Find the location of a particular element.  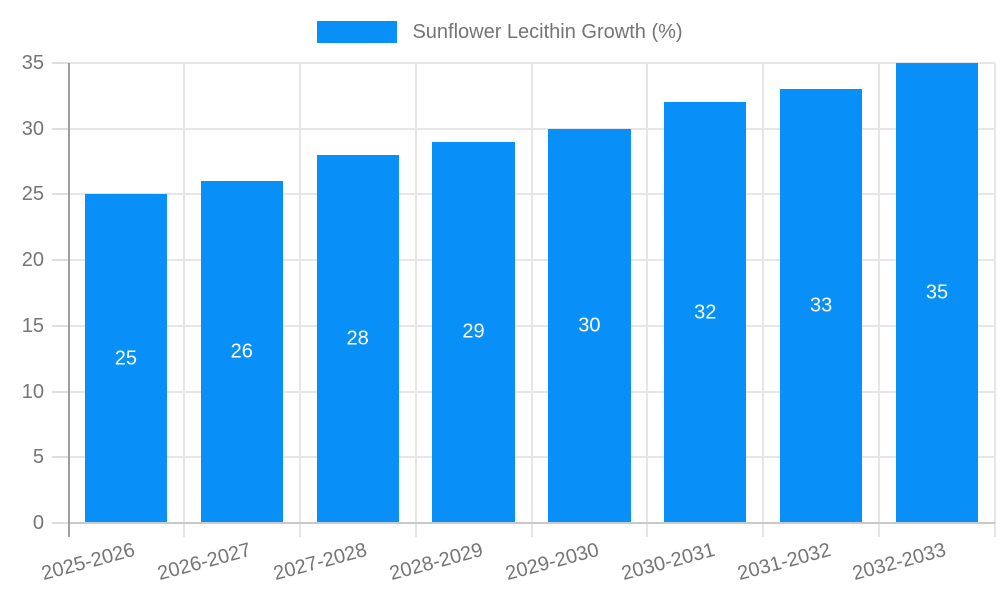

x-axis-line is located at coordinates (531, 523).